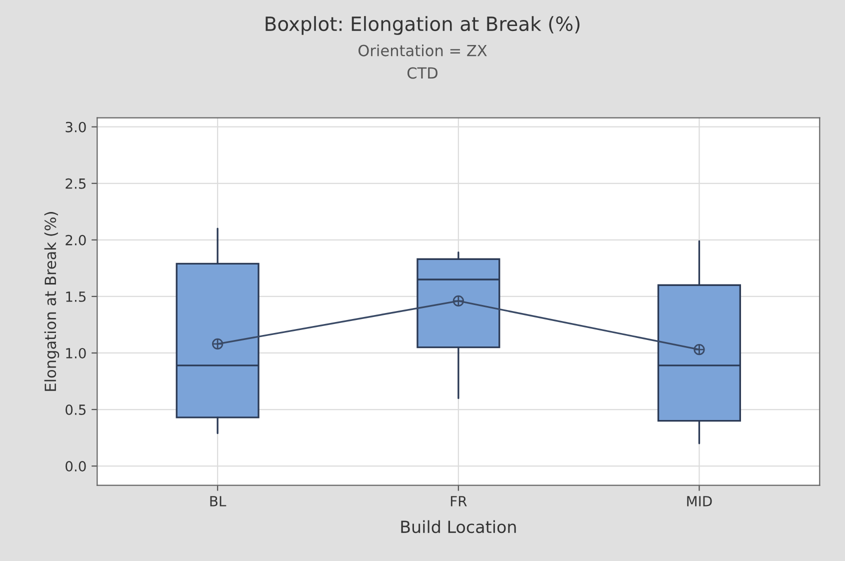  I want to click on y-tick-label: 1.0, so click(76, 353).